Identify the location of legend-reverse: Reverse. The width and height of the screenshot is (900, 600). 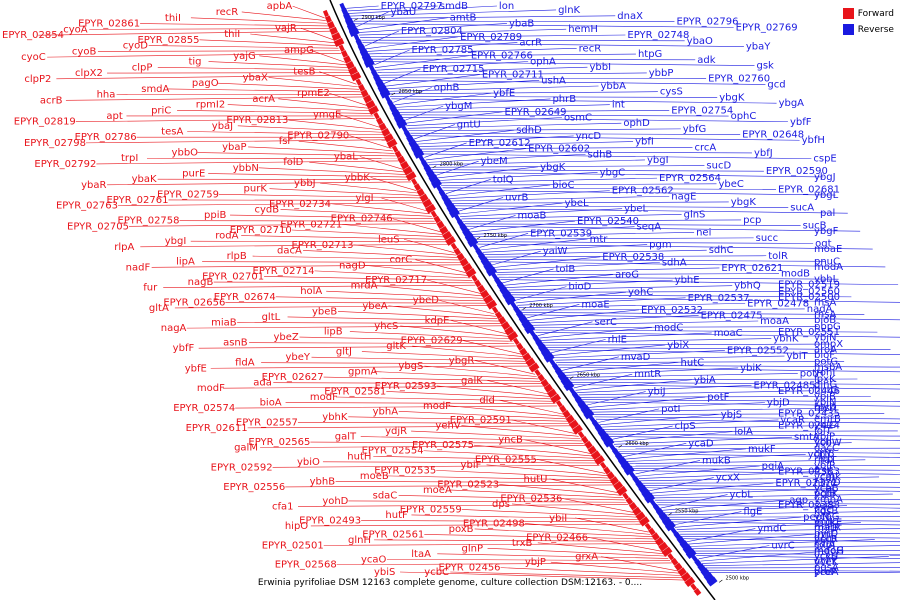
(868, 29).